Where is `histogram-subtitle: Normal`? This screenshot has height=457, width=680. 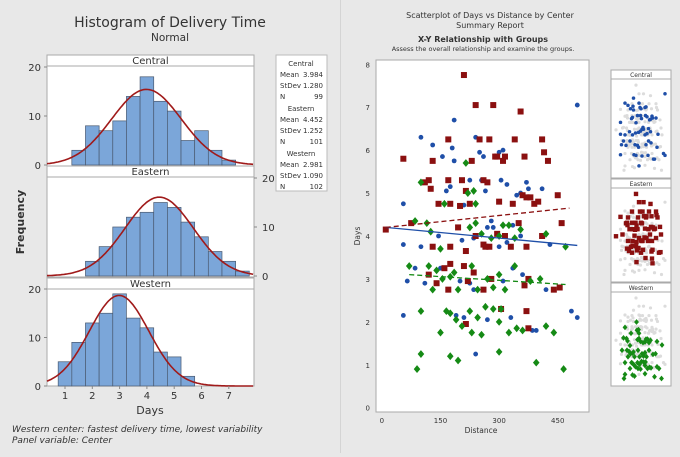
histogram-subtitle: Normal is located at coordinates (170, 38).